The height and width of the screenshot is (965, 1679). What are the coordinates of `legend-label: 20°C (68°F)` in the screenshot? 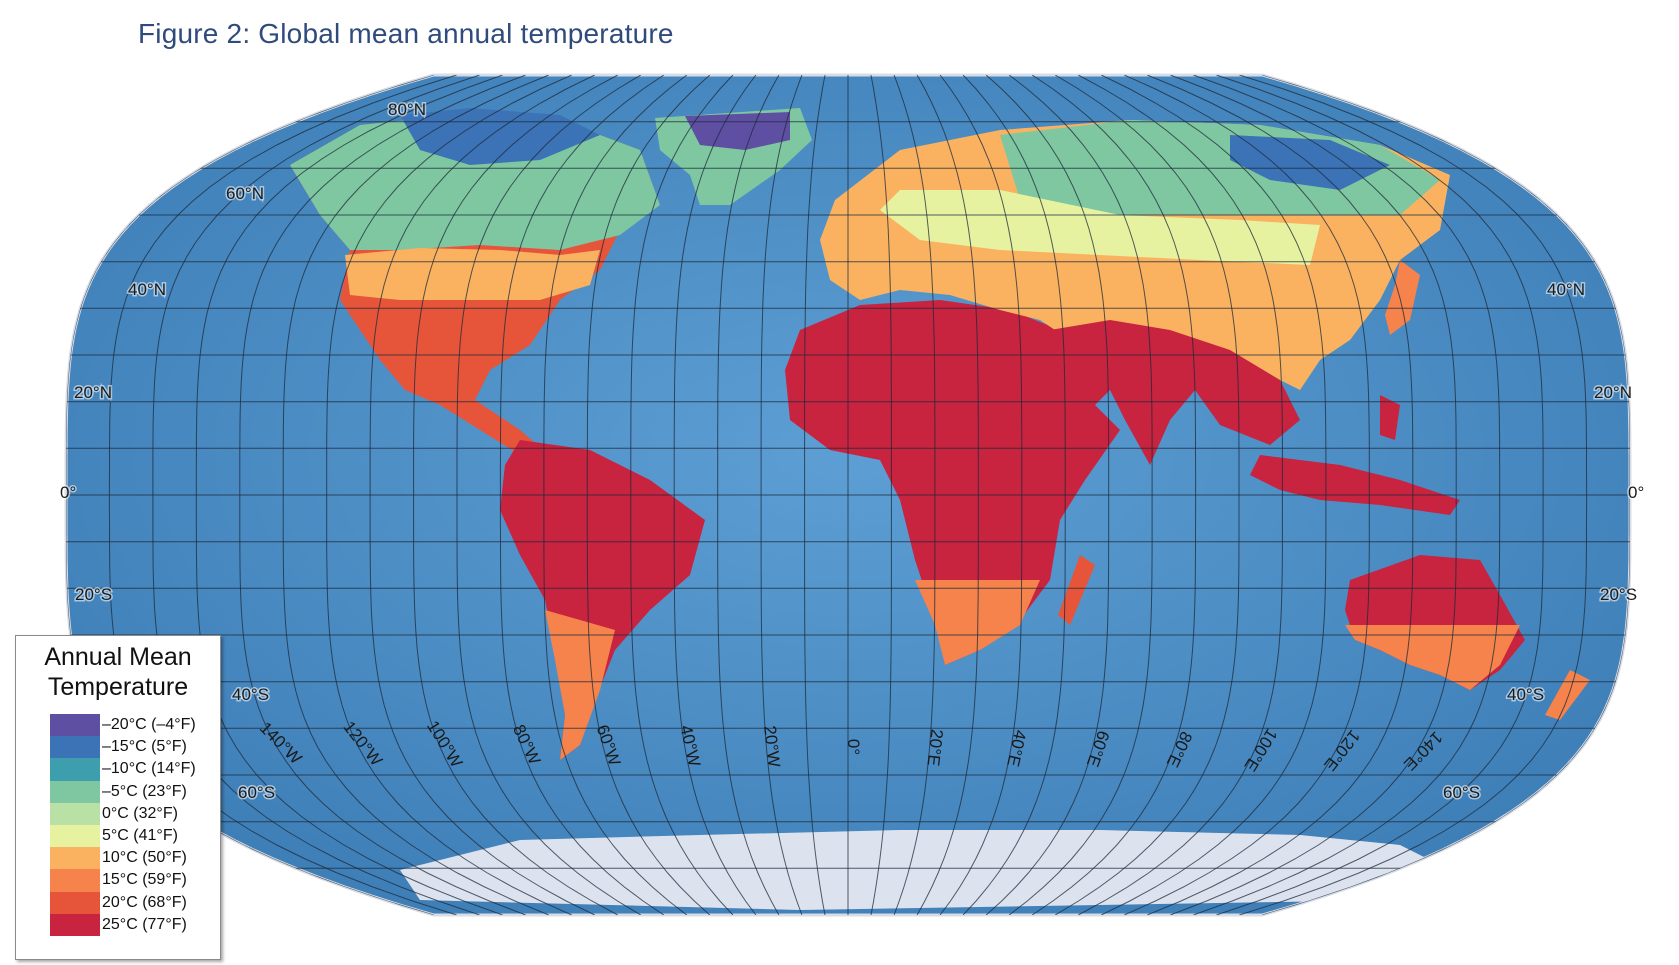 It's located at (144, 902).